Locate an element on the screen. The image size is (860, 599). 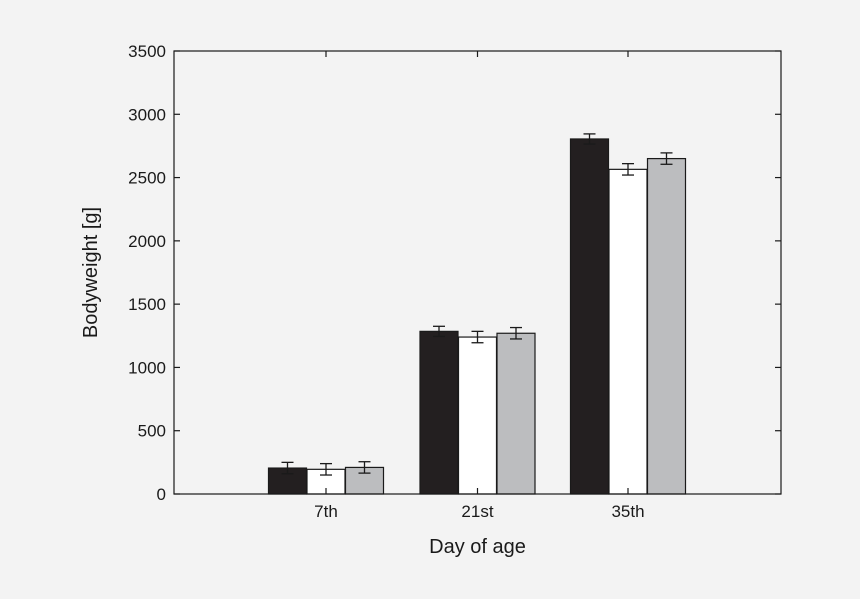
error-bar-series-1-21st is located at coordinates (439, 331).